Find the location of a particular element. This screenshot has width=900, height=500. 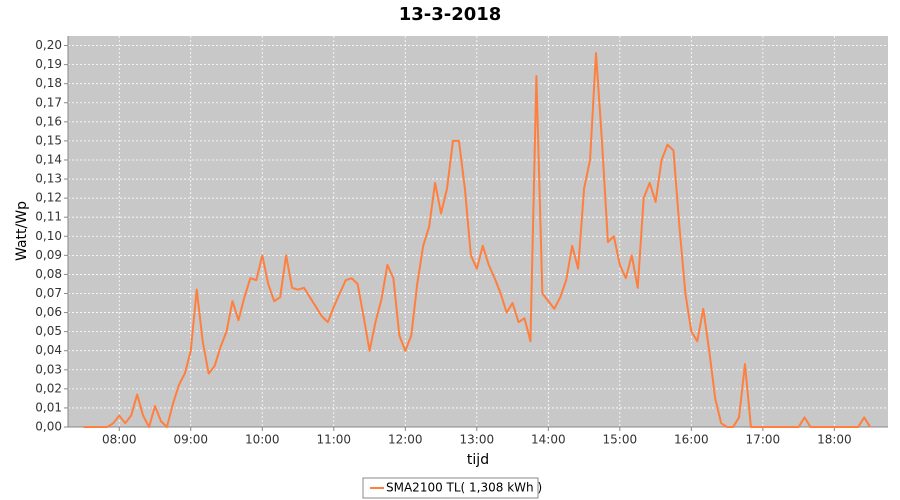

x-tick-label: 09:00 is located at coordinates (190, 440).